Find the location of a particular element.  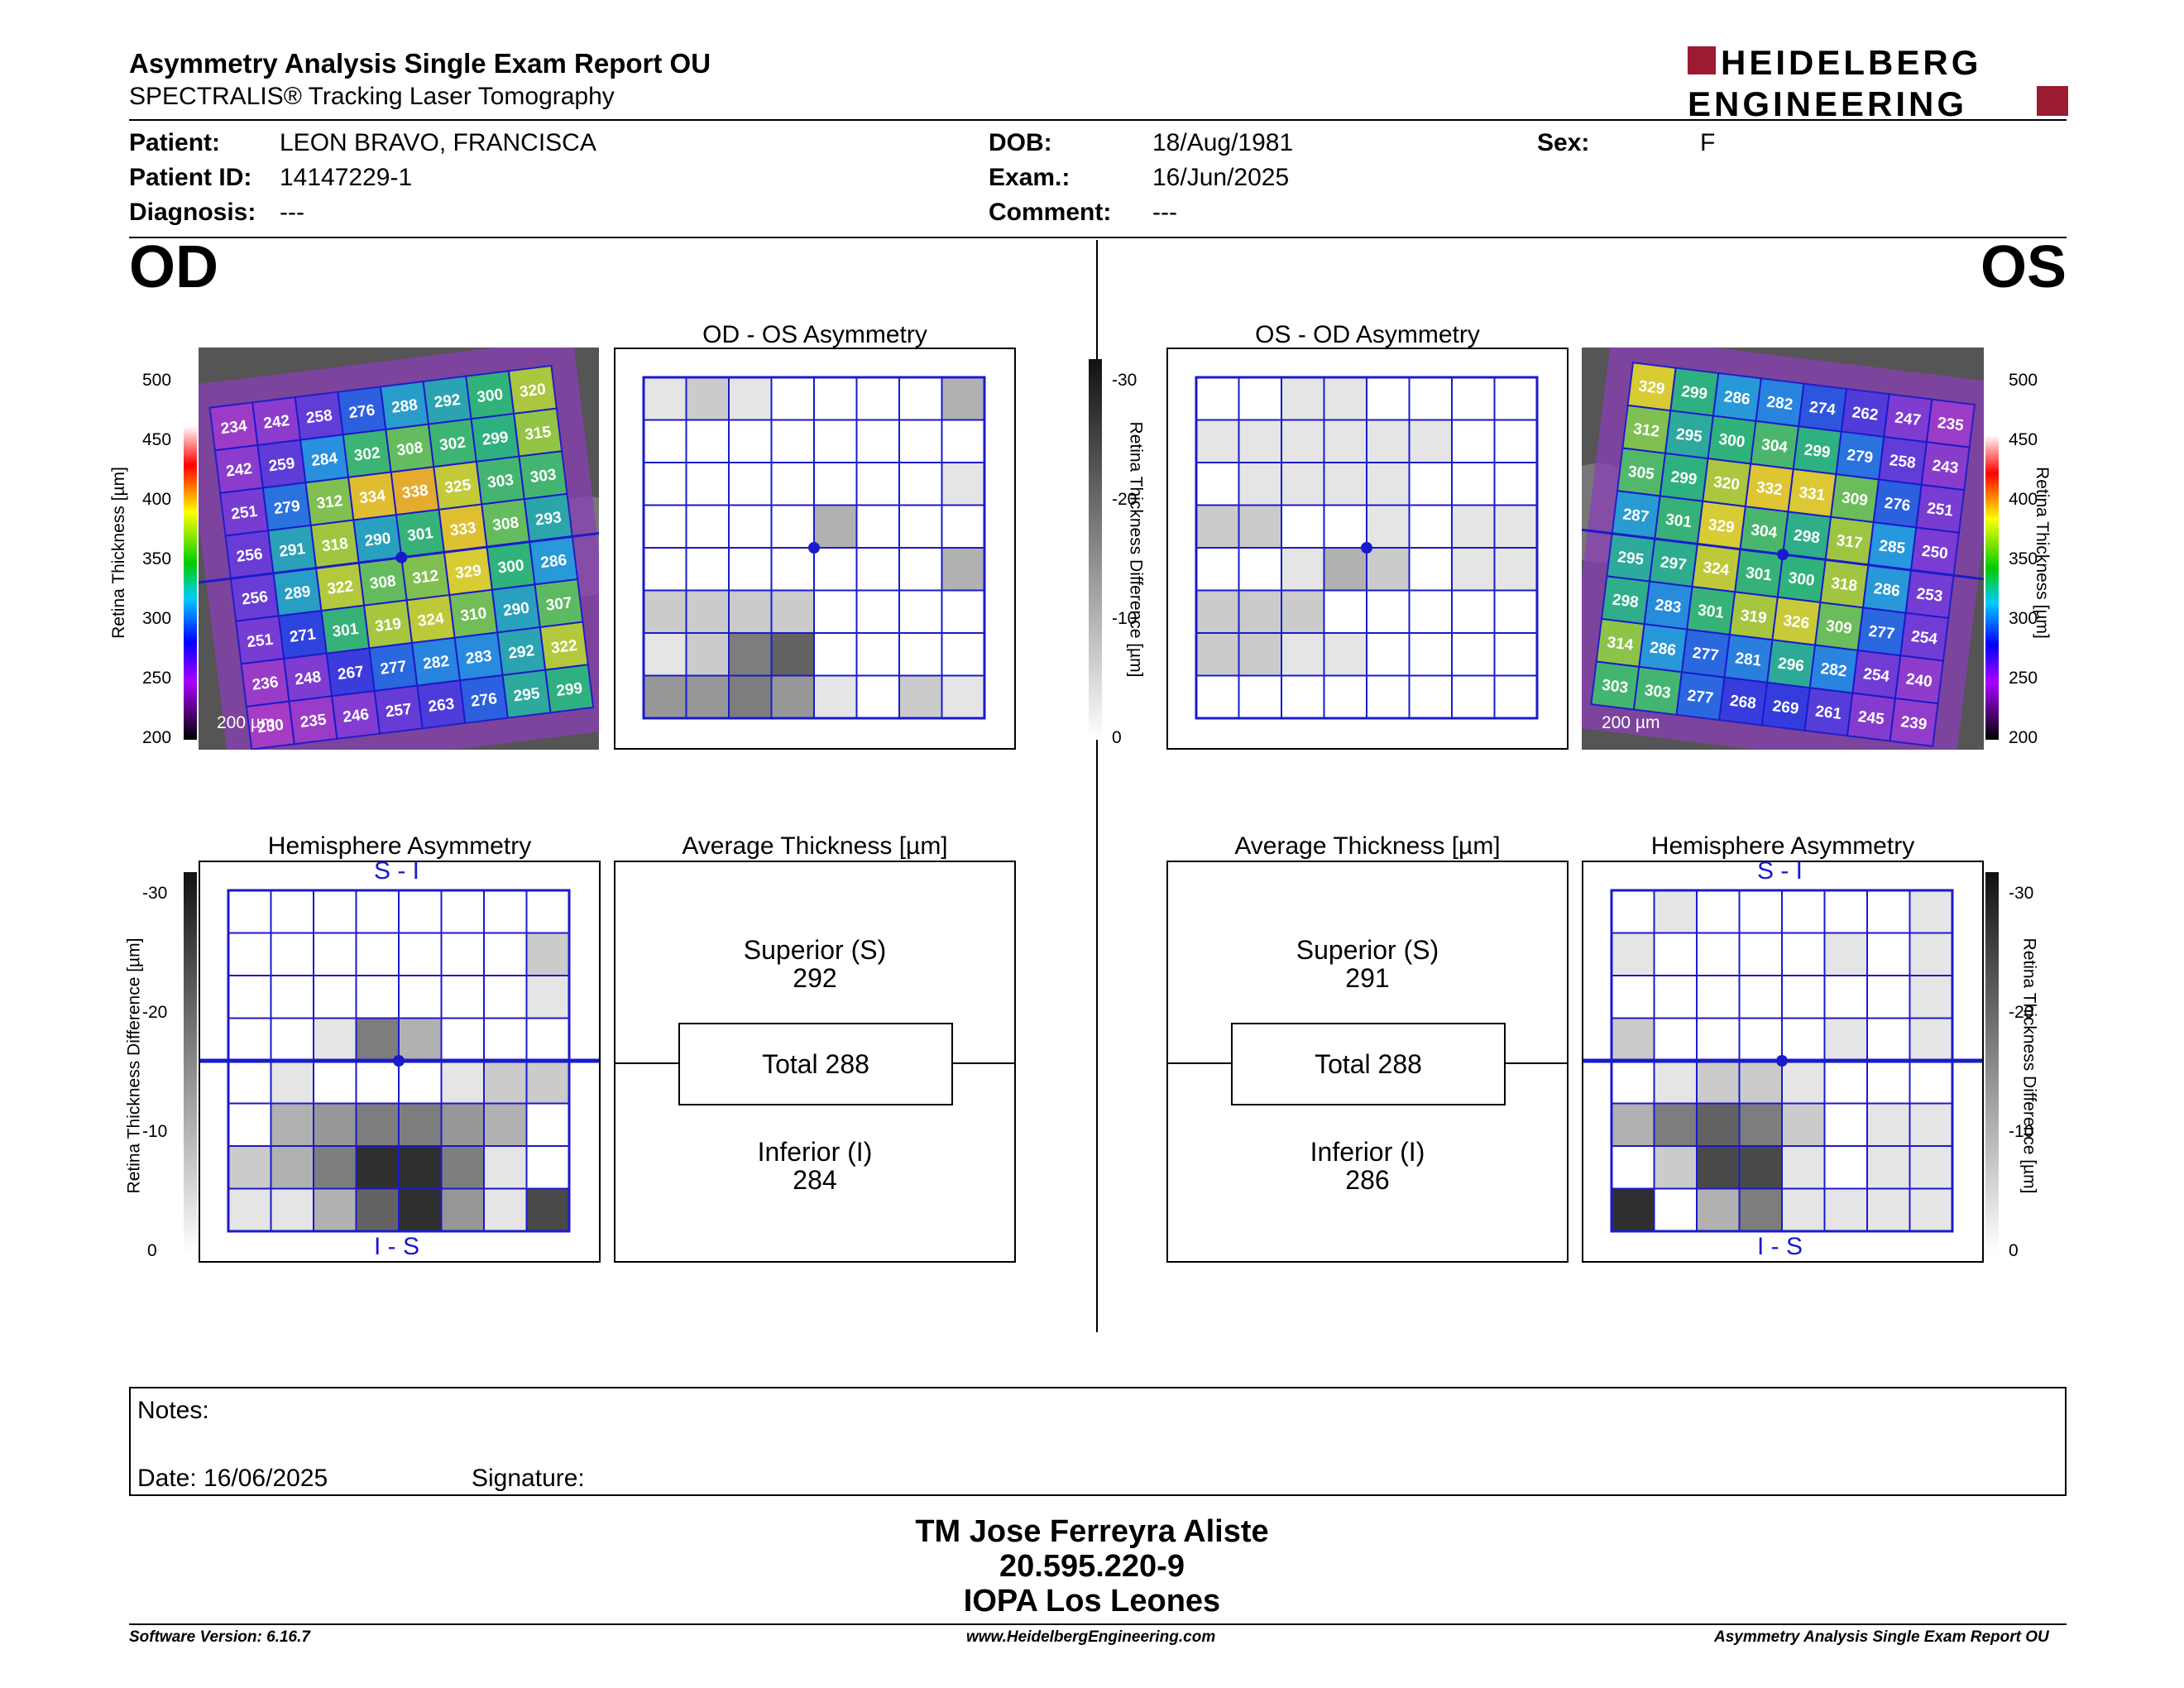

thickness-value: 302 is located at coordinates (367, 454).